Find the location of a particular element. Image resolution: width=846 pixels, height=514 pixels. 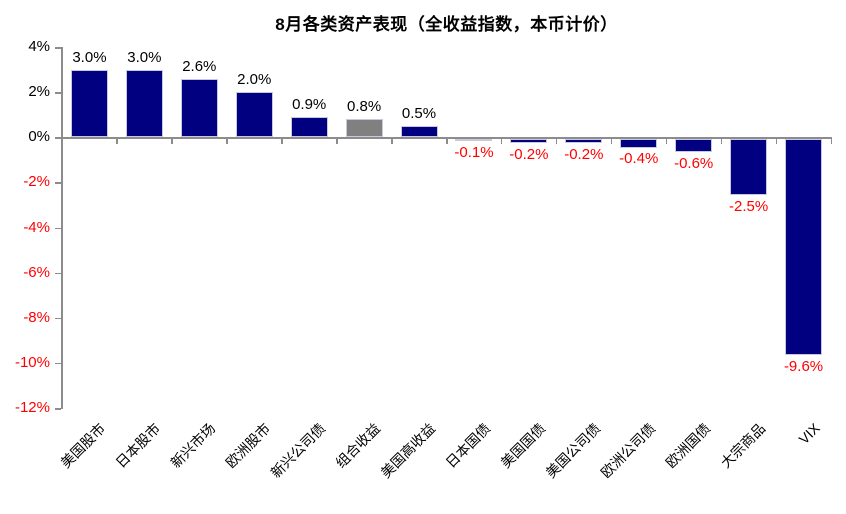

bar-value-label: 0.9% is located at coordinates (309, 104).